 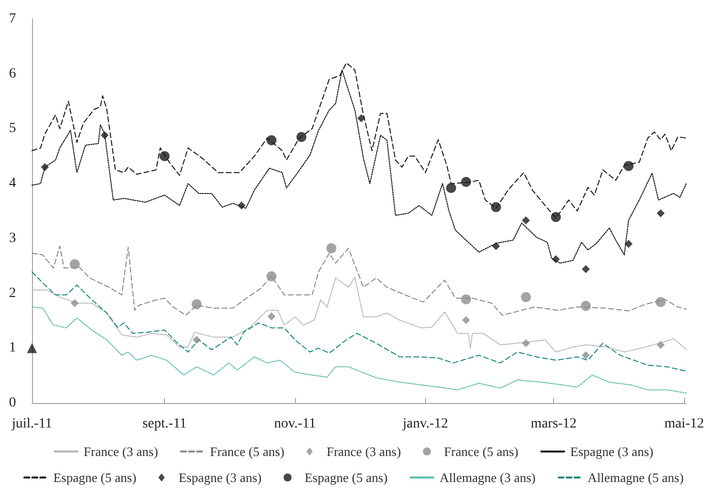 I want to click on line-series, so click(x=359, y=314).